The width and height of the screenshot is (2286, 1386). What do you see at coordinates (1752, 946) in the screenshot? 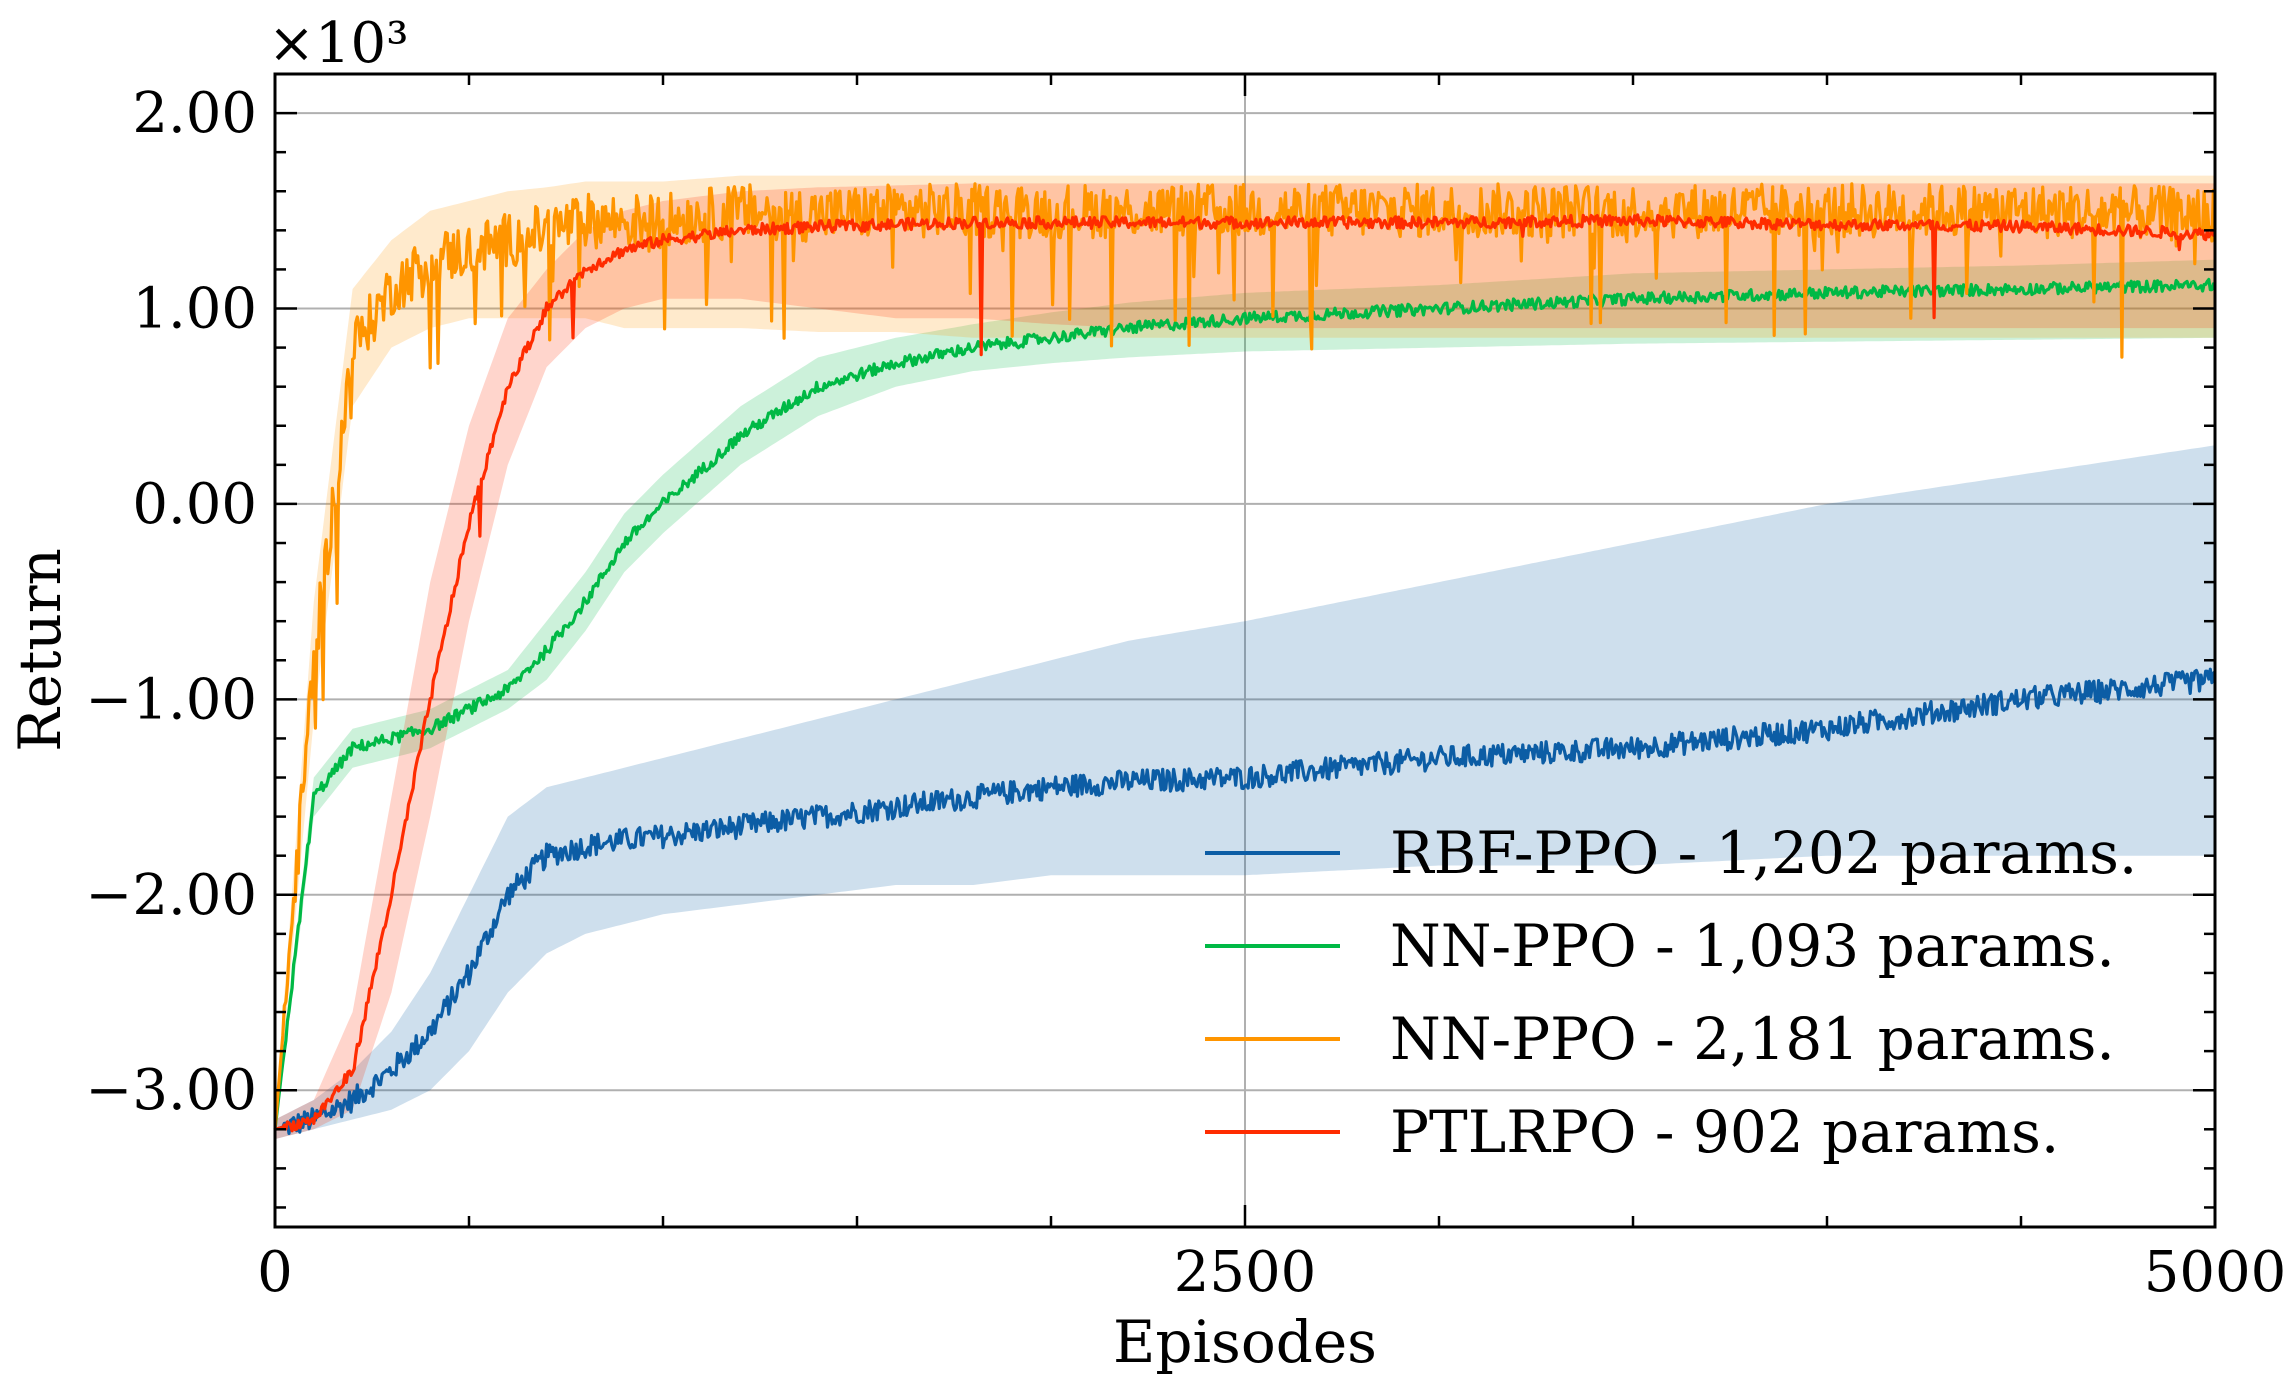
I see `legend-label: NN-PPO - 1,093 params.` at bounding box center [1752, 946].